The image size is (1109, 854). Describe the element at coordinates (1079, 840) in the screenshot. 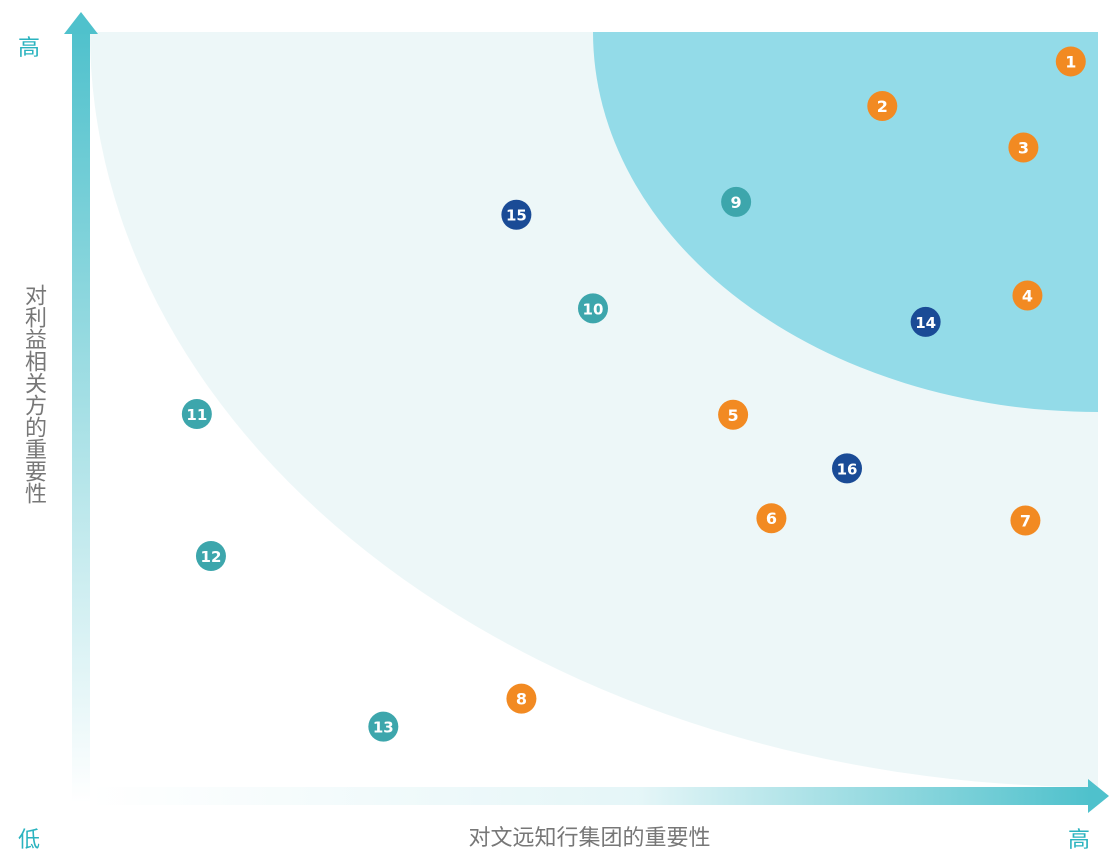

I see `x-axis-high-label: 高` at that location.